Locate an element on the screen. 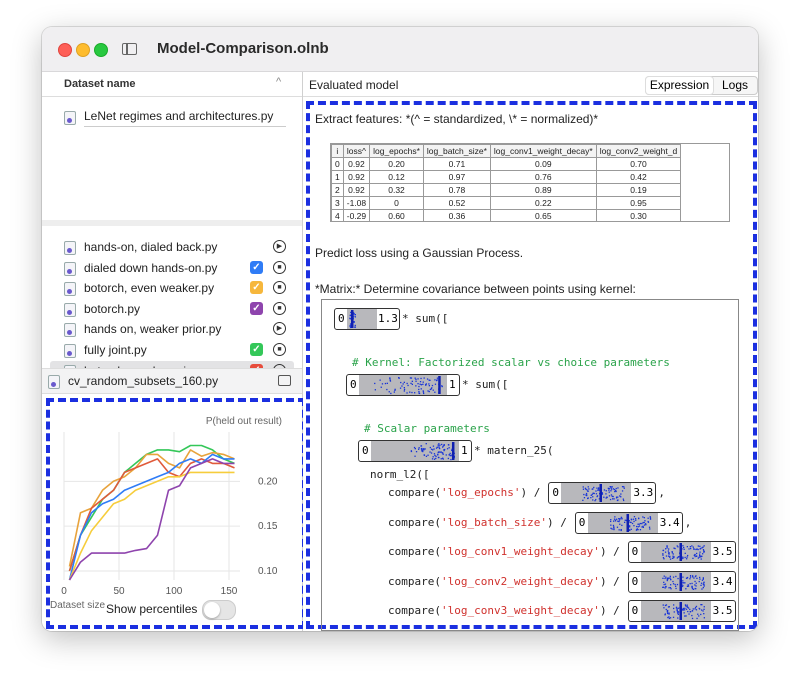 Image resolution: width=800 pixels, height=686 pixels. table-cell: 1 is located at coordinates (337, 177).